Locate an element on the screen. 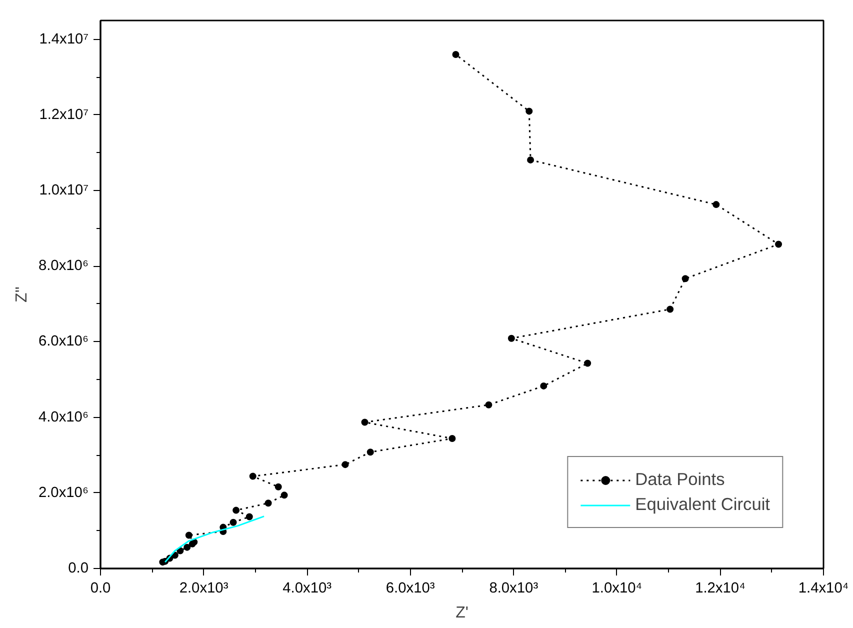  x-tick-label: 1.4x10⁴ is located at coordinates (823, 588).